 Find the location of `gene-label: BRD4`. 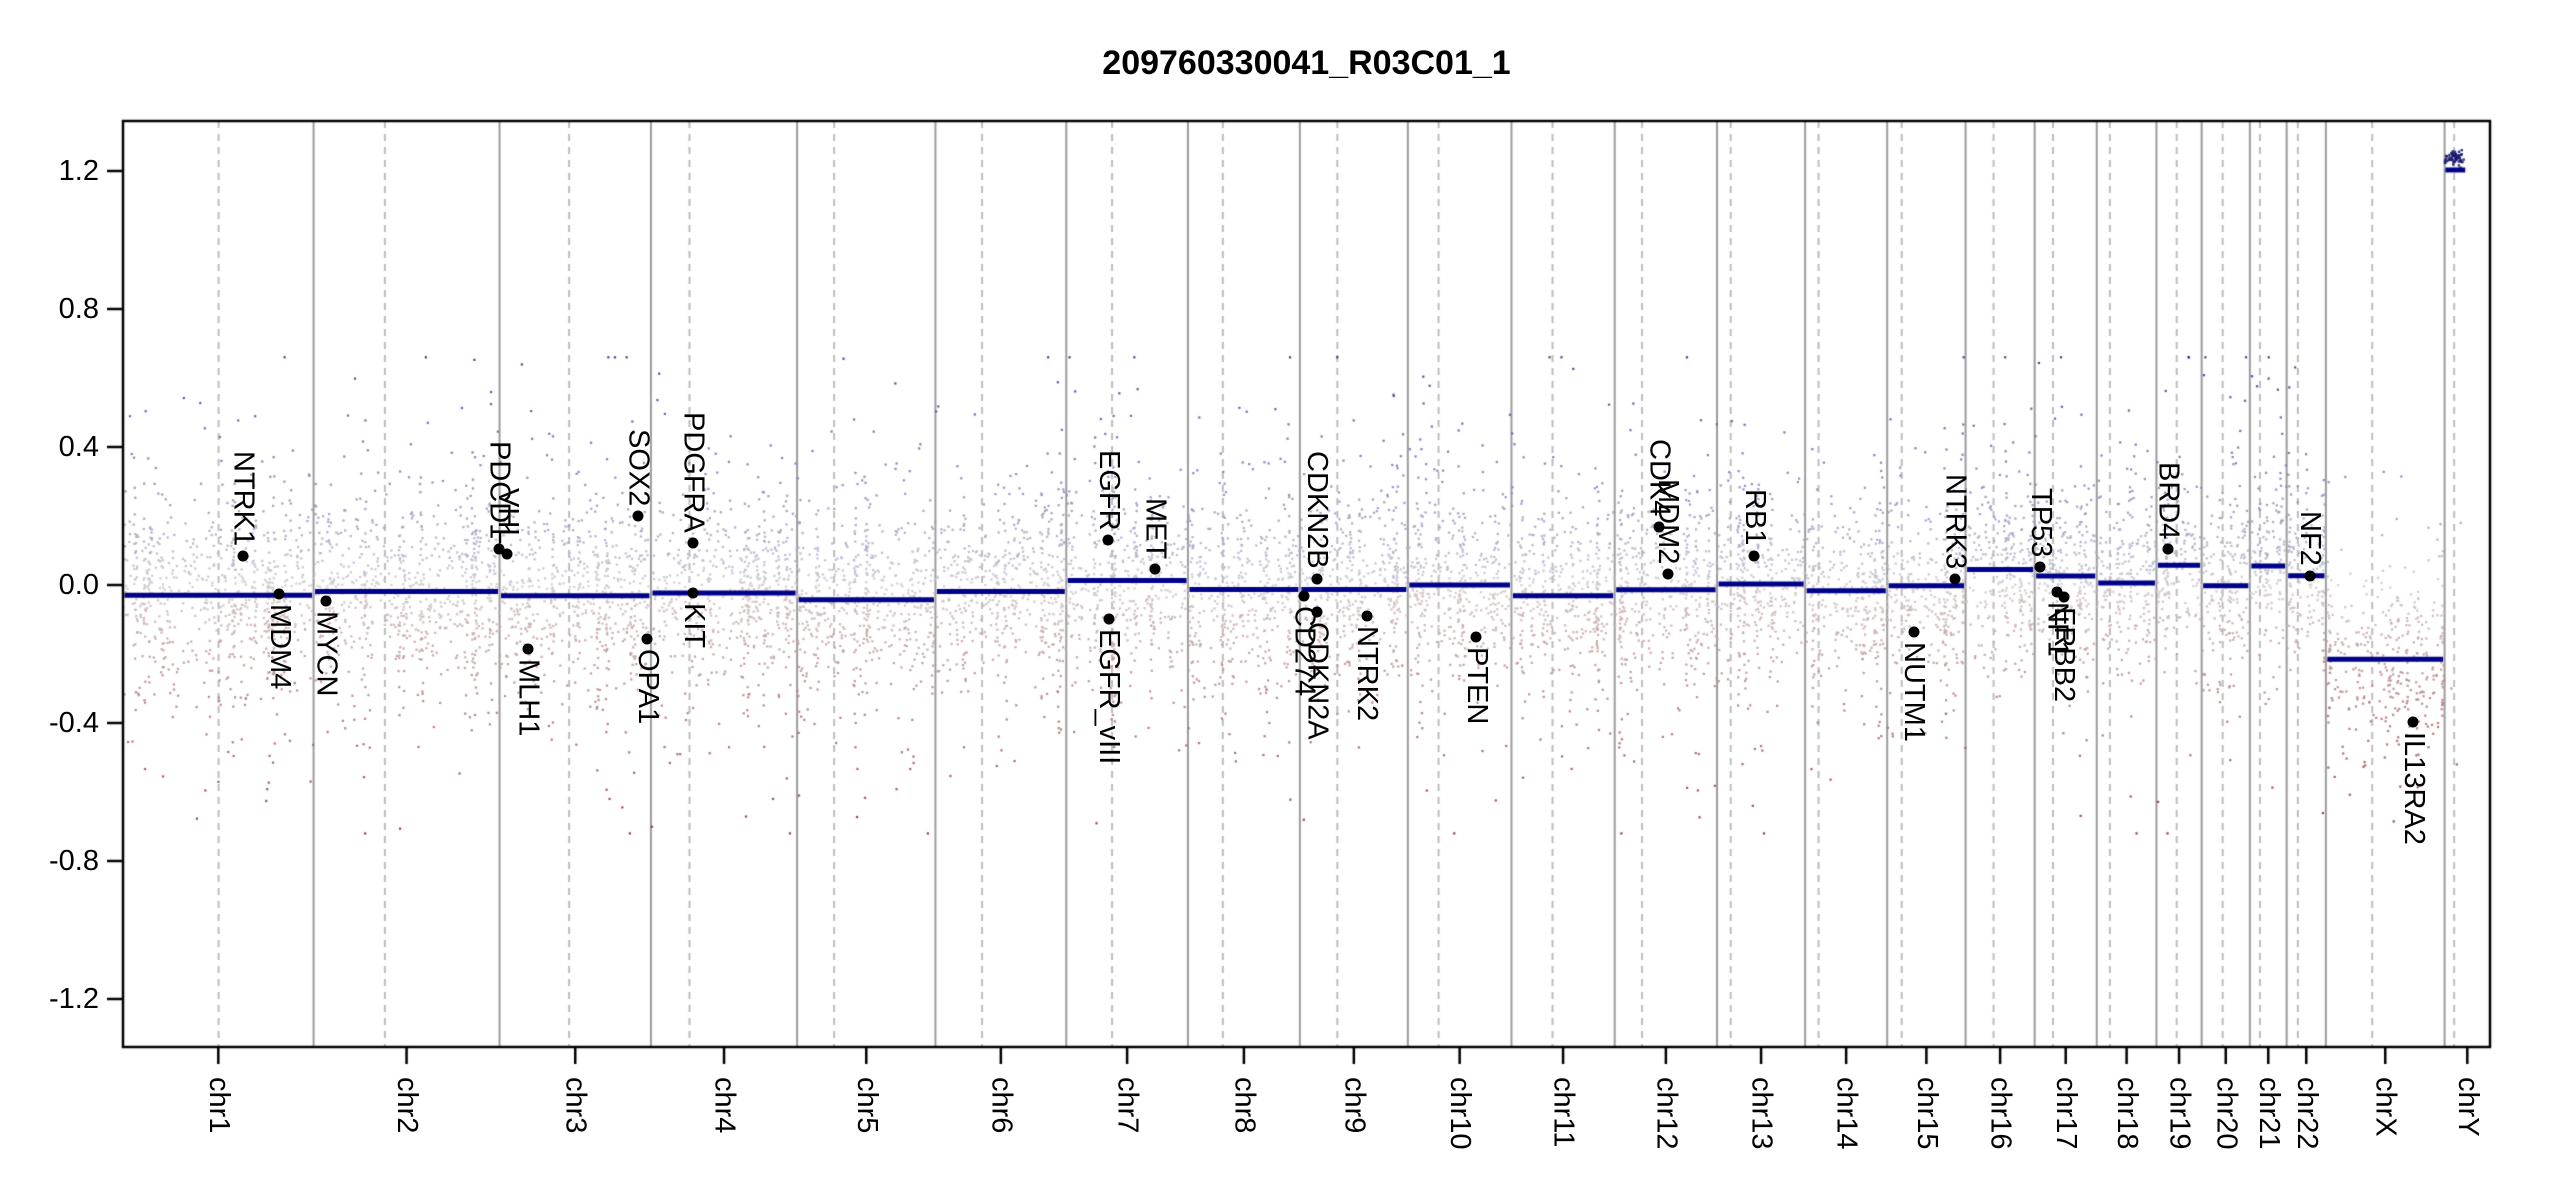

gene-label: BRD4 is located at coordinates (2168, 500).